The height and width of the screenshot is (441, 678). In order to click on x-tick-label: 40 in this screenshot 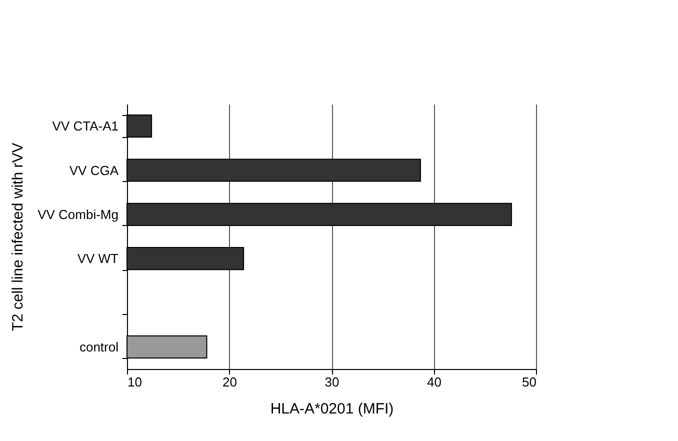, I will do `click(434, 382)`.